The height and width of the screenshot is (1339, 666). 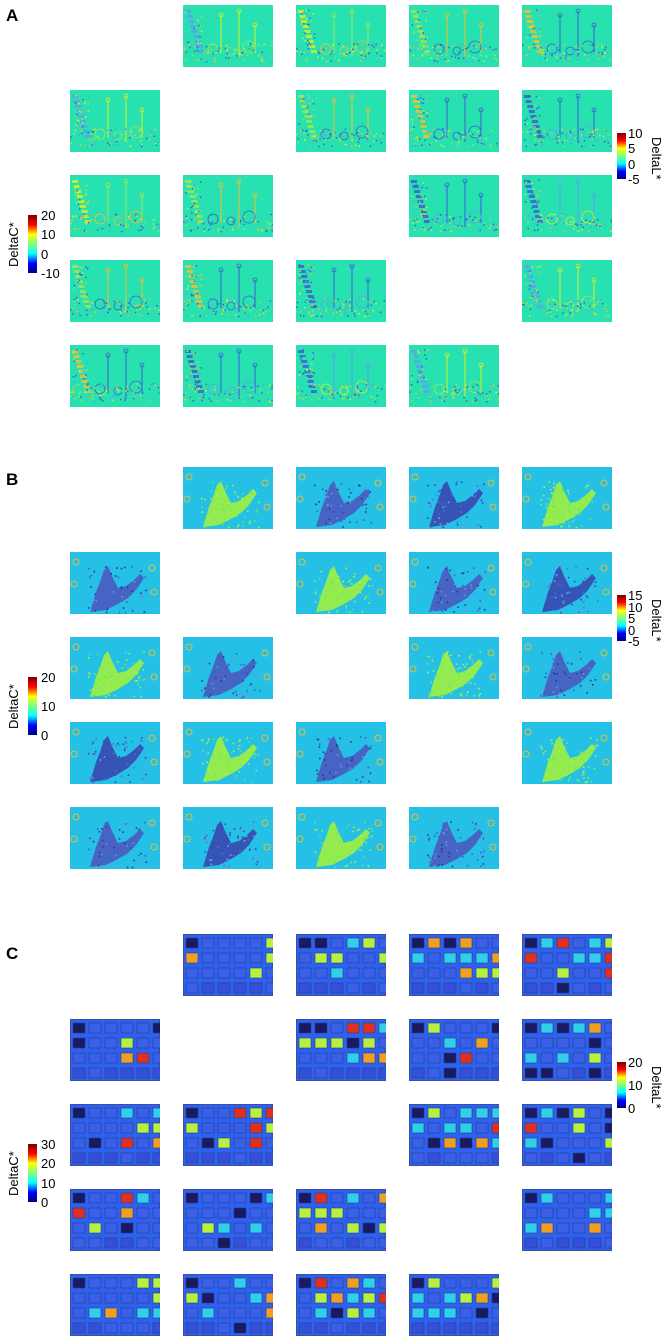 What do you see at coordinates (12, 15) in the screenshot?
I see `panel-label-a: A` at bounding box center [12, 15].